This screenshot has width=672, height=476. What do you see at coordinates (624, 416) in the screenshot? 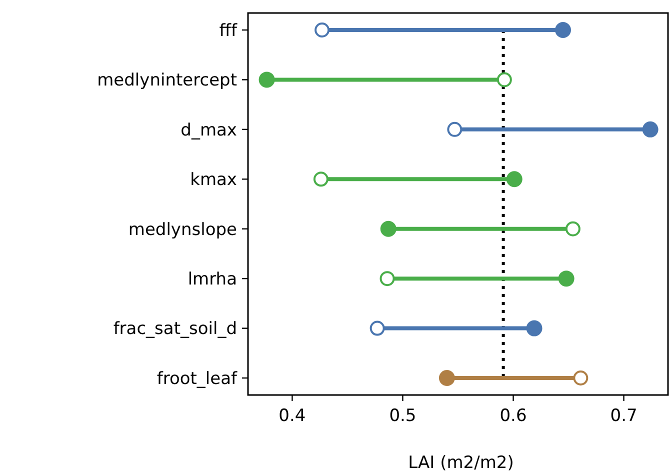
I see `x-tick-label: 0.7` at bounding box center [624, 416].